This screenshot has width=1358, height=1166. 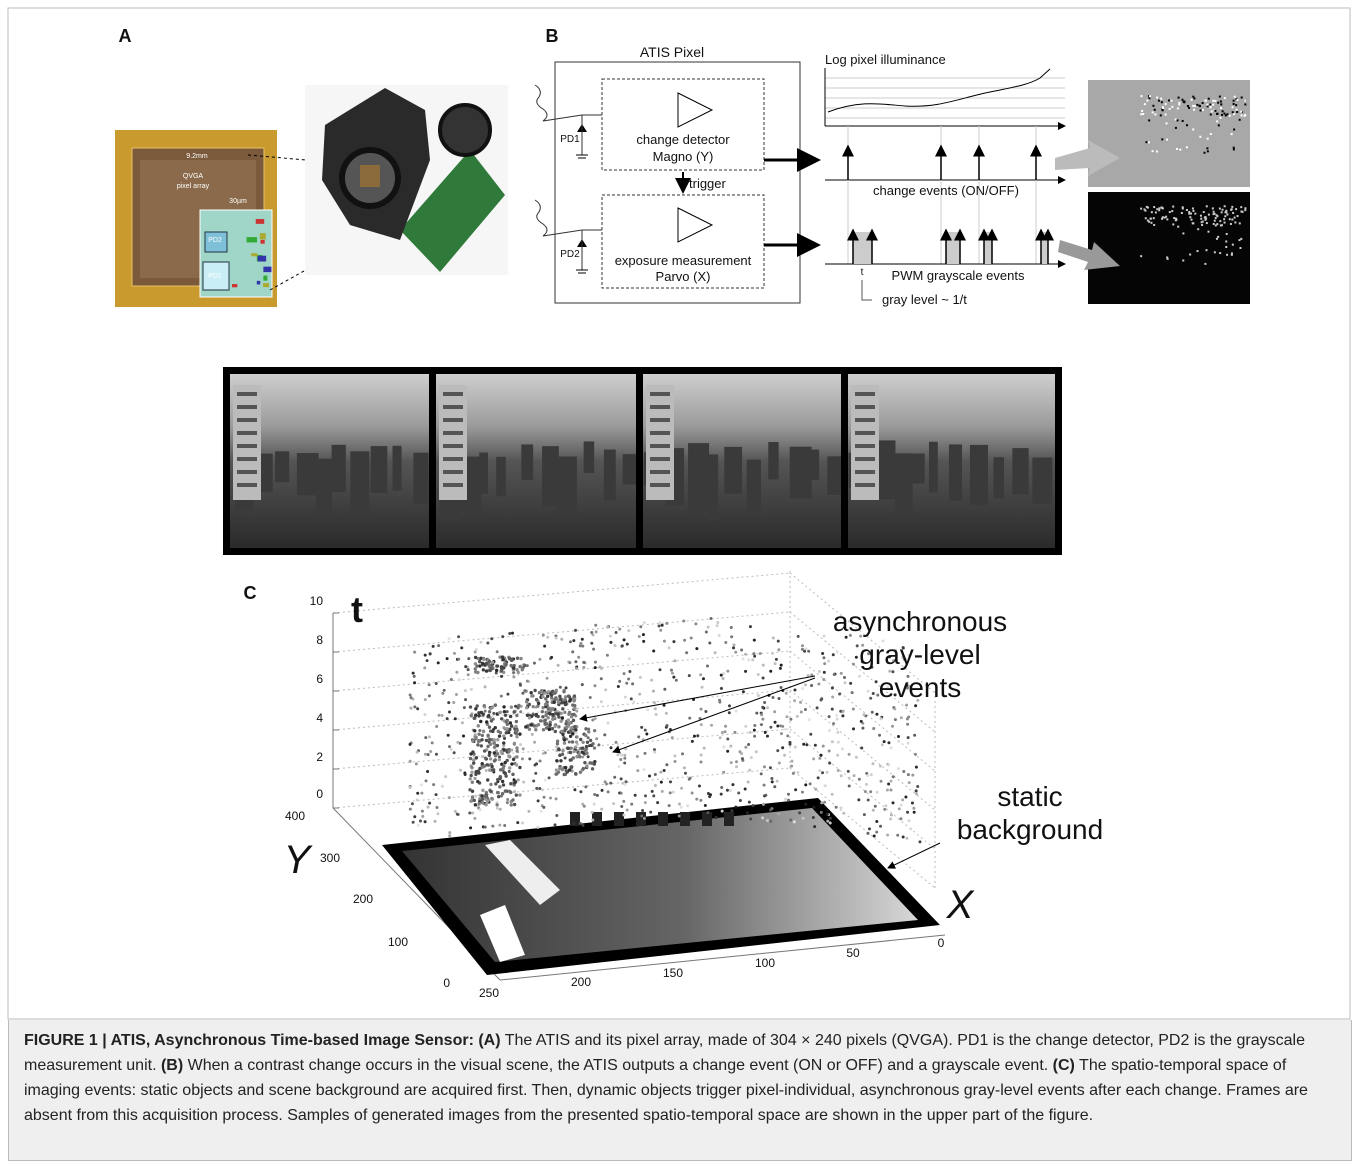 I want to click on line, so click(x=862, y=633).